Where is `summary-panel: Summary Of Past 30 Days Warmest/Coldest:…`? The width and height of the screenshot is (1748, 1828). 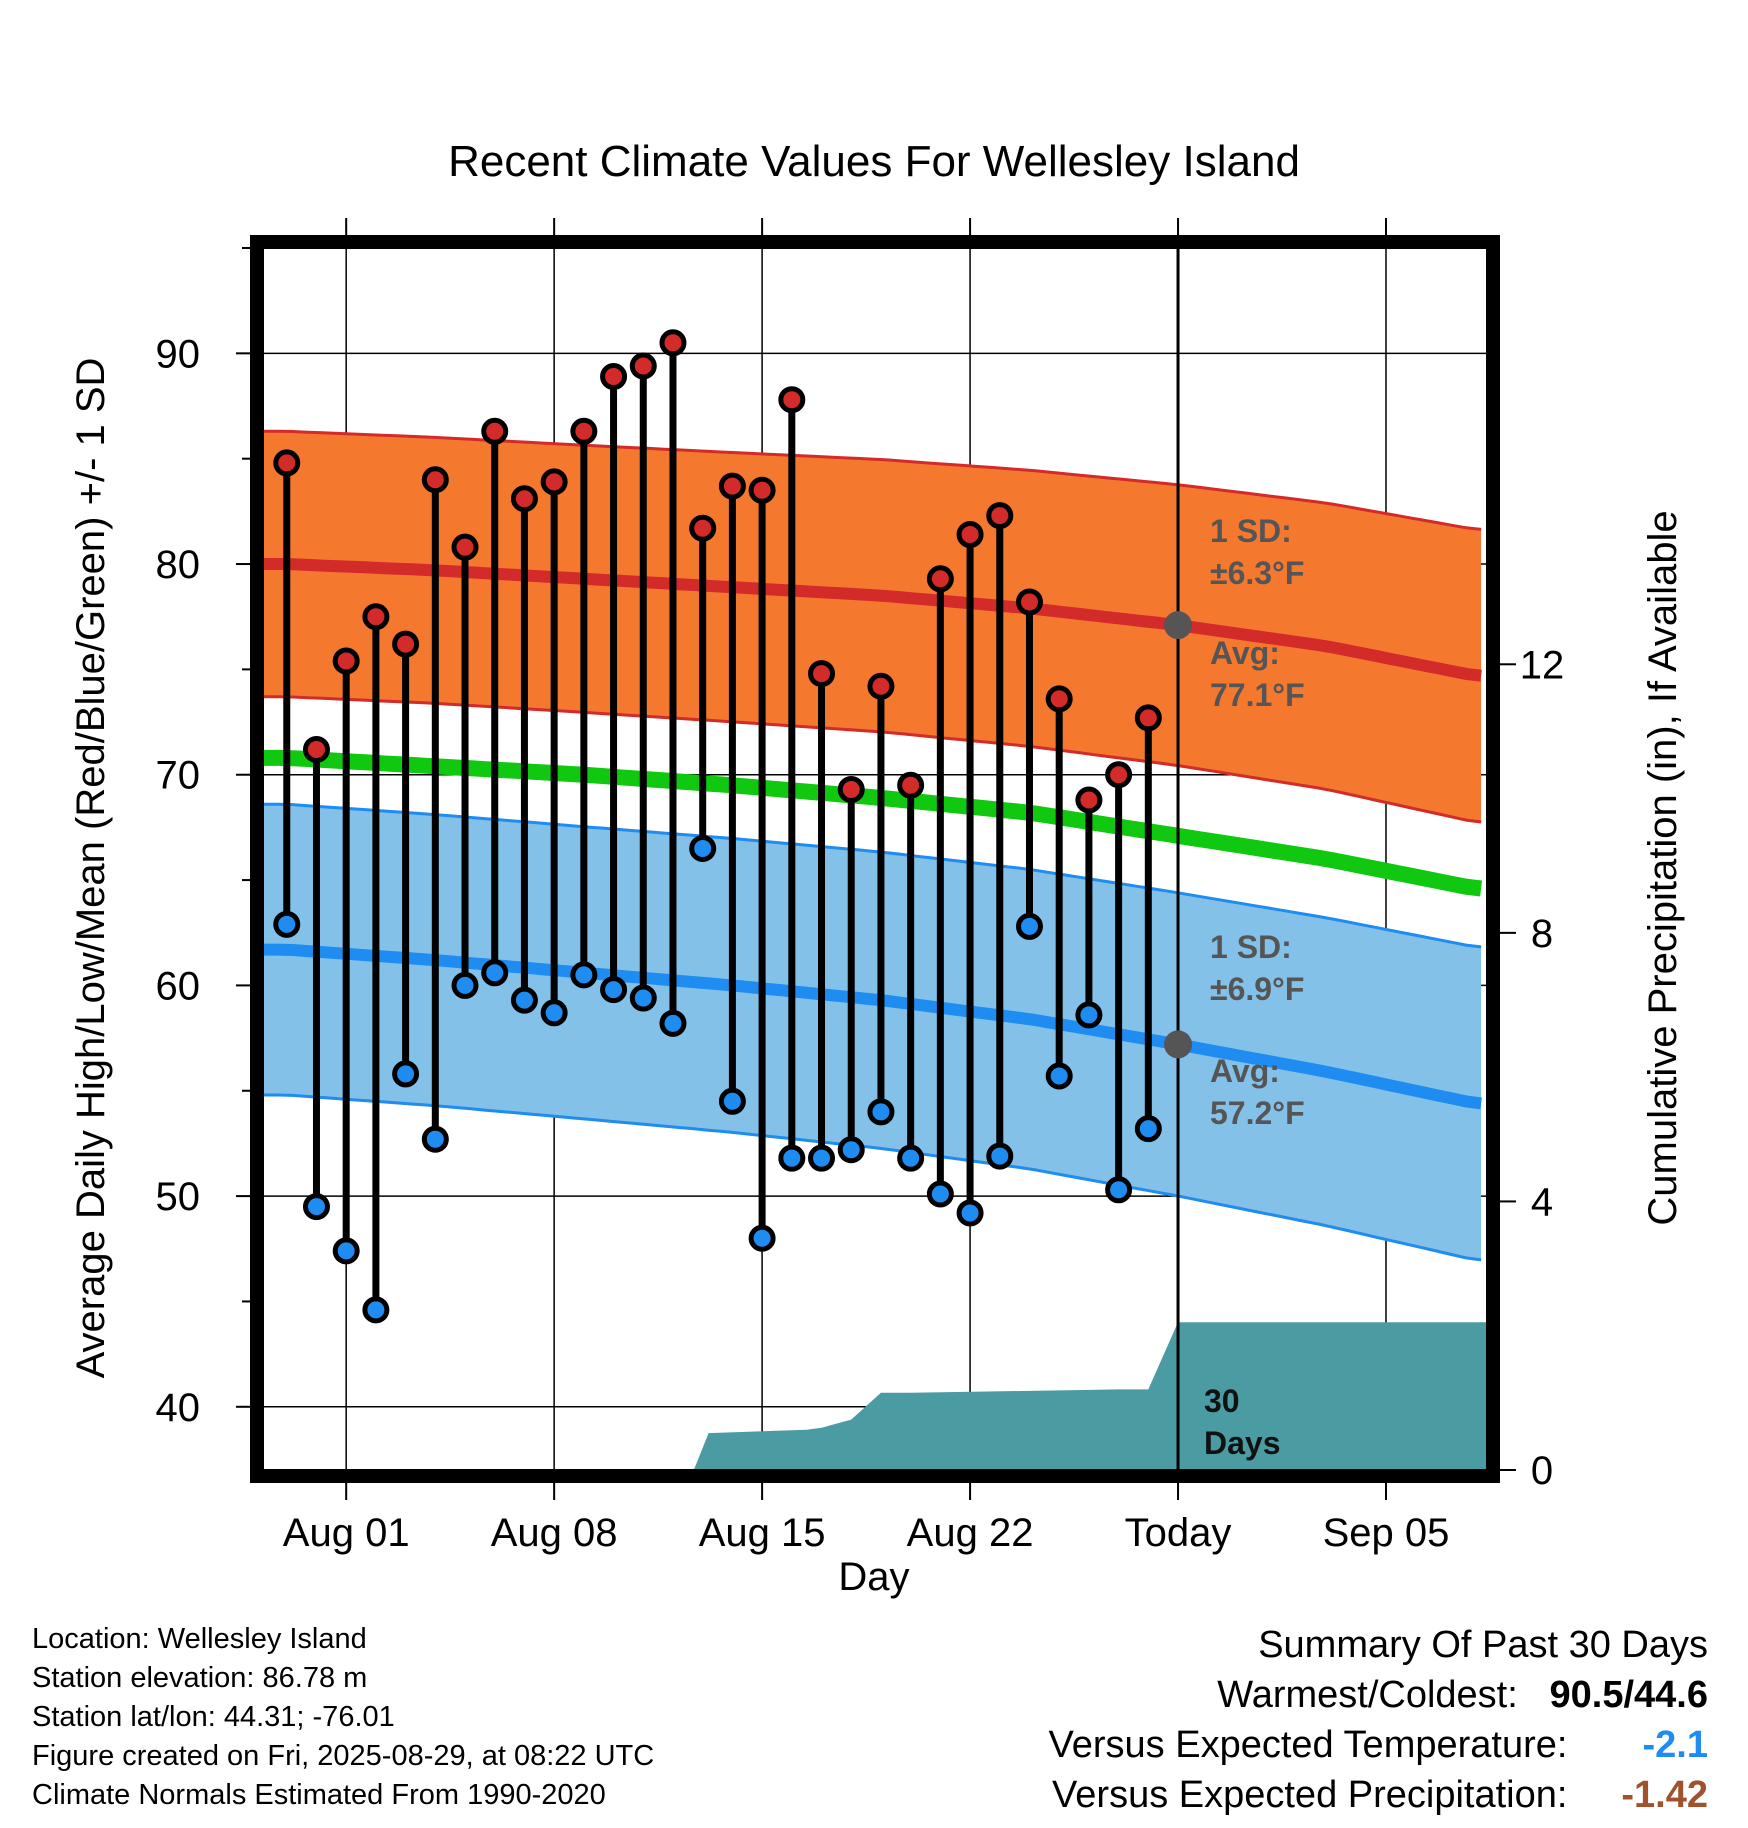 summary-panel: Summary Of Past 30 Days Warmest/Coldest:… is located at coordinates (1378, 1720).